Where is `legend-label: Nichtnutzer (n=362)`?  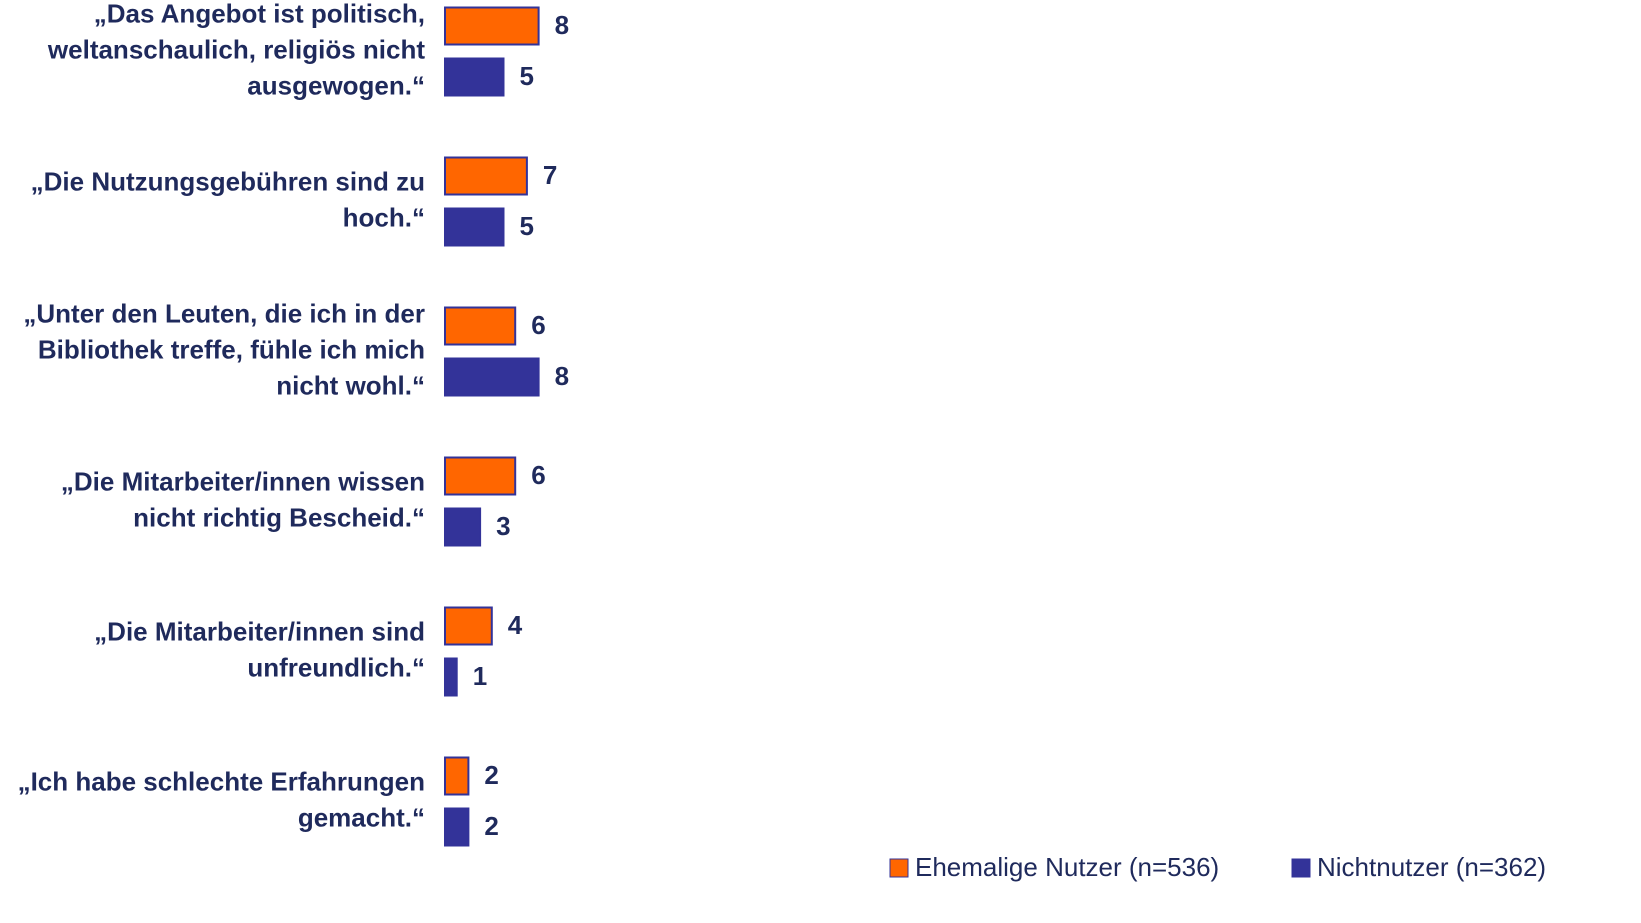
legend-label: Nichtnutzer (n=362) is located at coordinates (1431, 867).